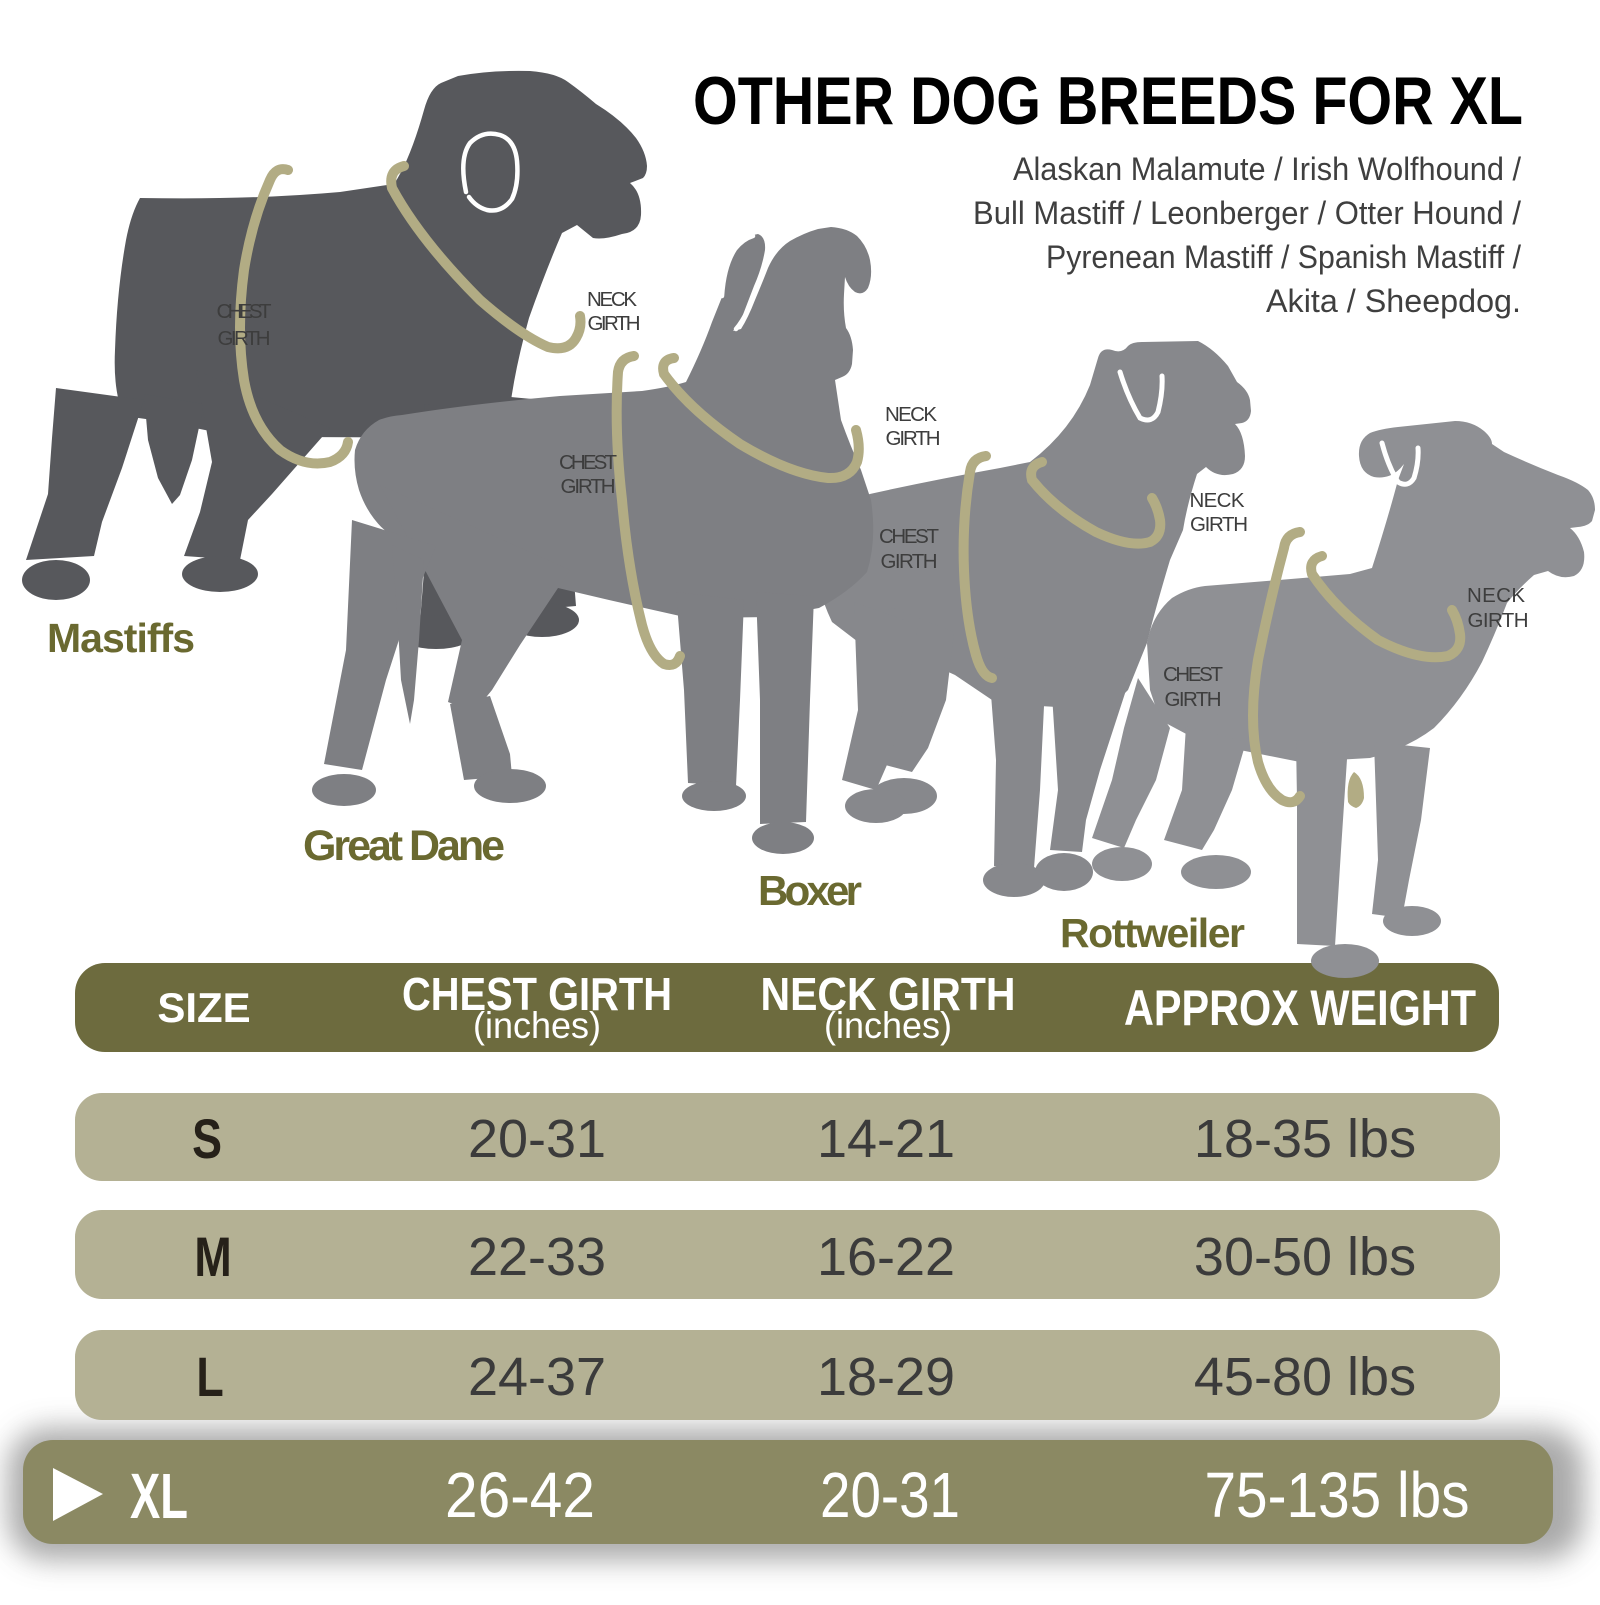 The width and height of the screenshot is (1600, 1605). I want to click on svg-text: L, so click(209, 1376).